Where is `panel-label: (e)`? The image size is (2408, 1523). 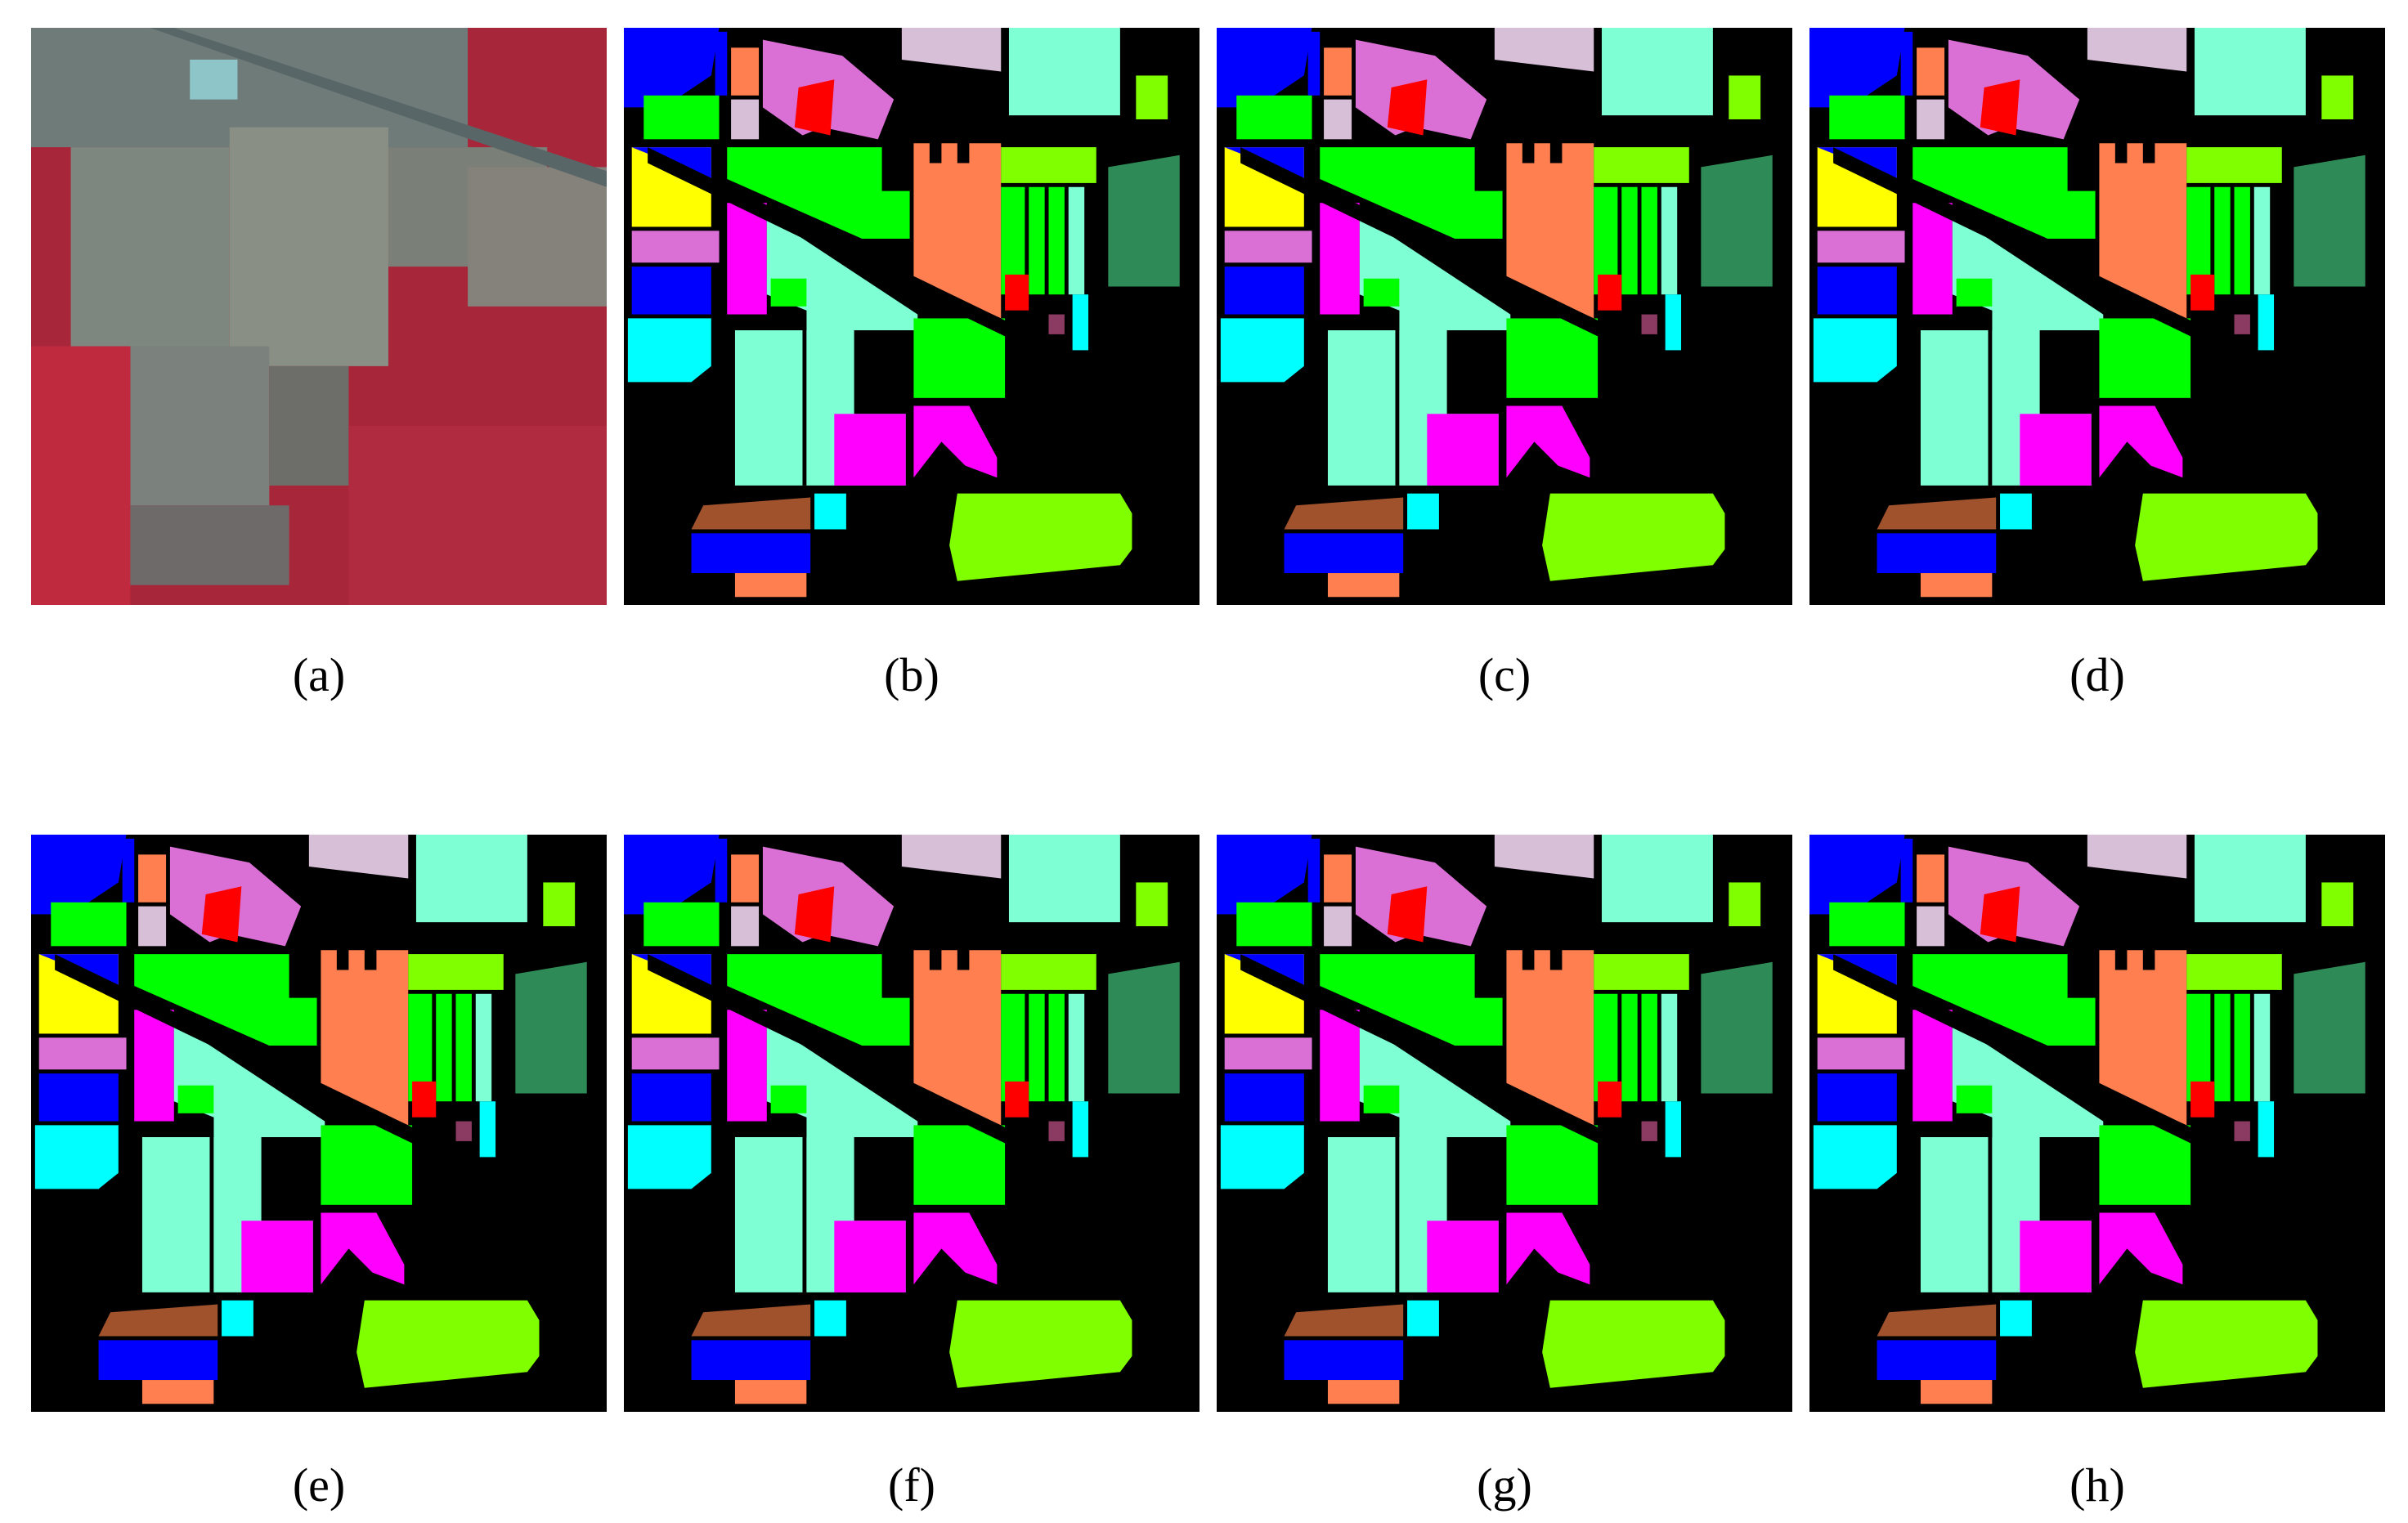 panel-label: (e) is located at coordinates (319, 1485).